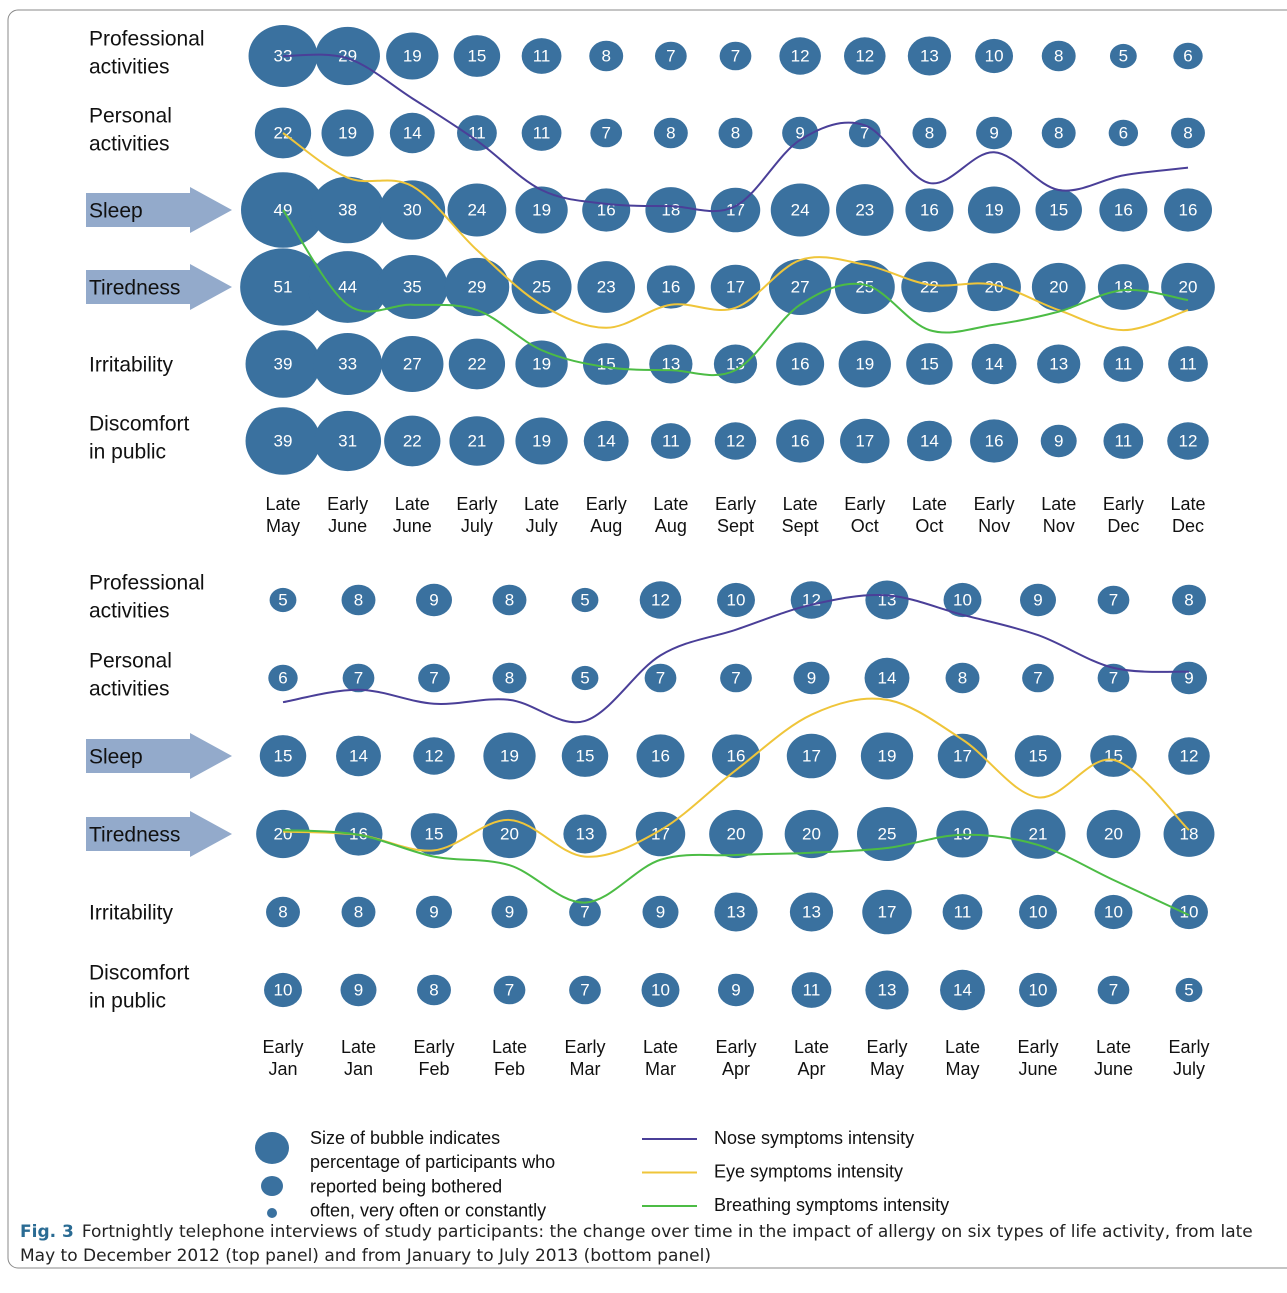  What do you see at coordinates (1123, 526) in the screenshot?
I see `x-tick-label: Dec` at bounding box center [1123, 526].